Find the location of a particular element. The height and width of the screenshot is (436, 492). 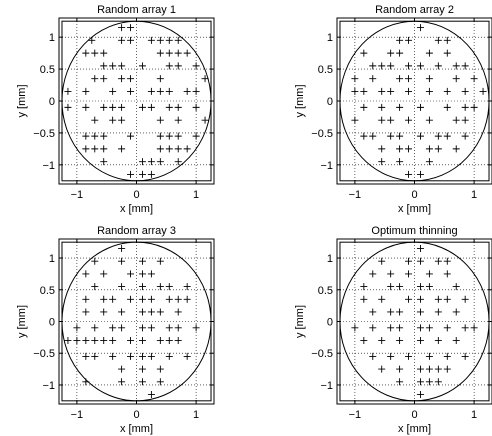

y-tick-label: 0 is located at coordinates (330, 323).